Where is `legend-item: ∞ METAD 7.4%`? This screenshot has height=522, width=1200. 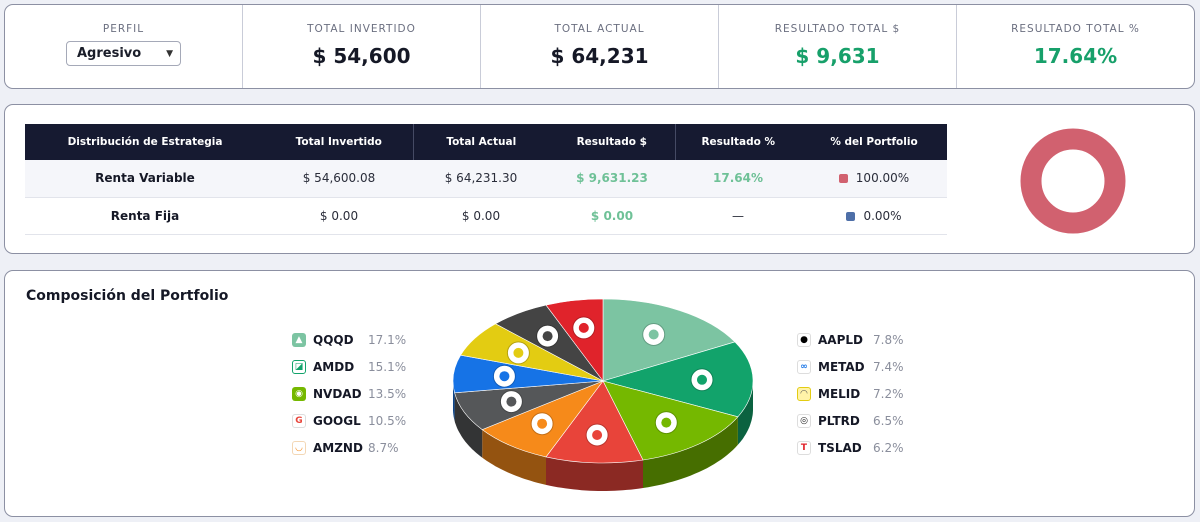
legend-item: ∞ METAD 7.4% is located at coordinates (850, 366).